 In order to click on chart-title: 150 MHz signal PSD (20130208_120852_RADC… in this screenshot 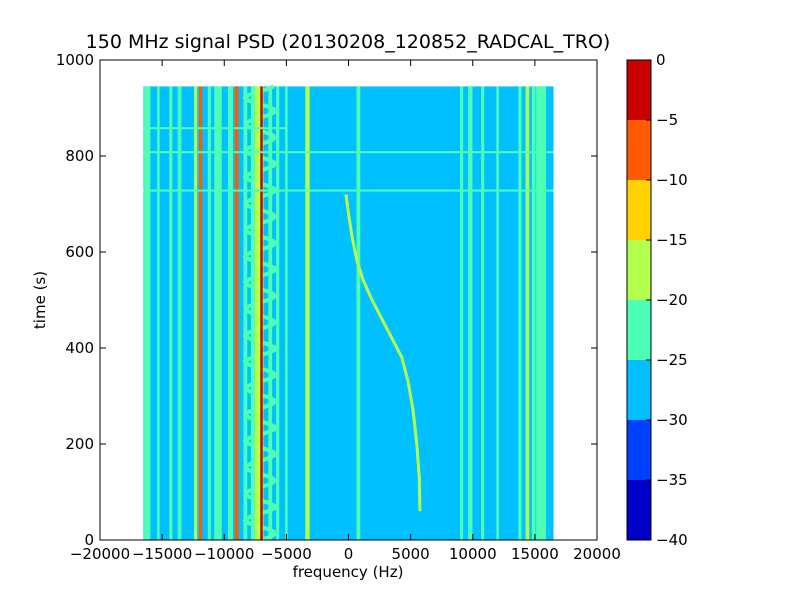, I will do `click(348, 42)`.